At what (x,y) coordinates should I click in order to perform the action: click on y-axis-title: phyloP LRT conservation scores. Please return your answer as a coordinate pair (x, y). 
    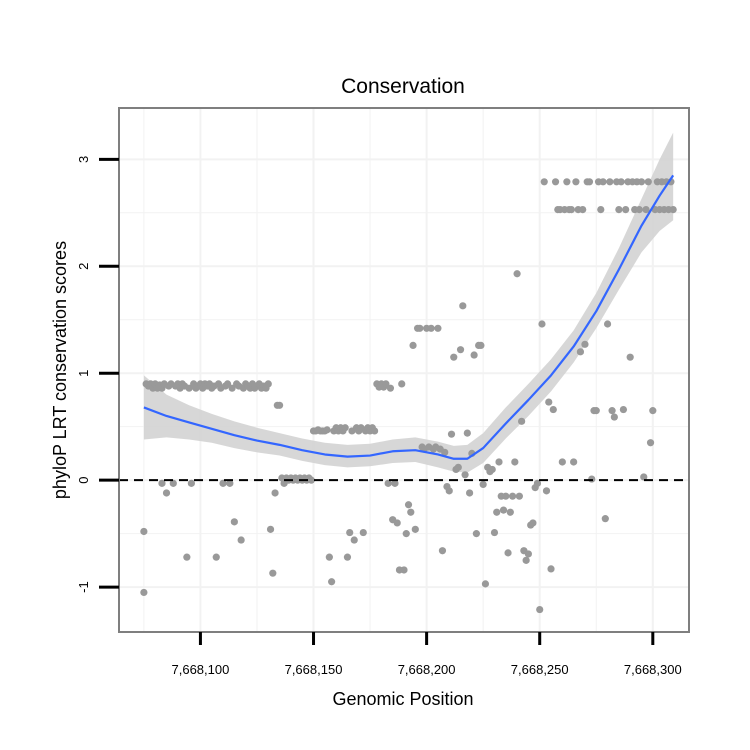
    Looking at the image, I should click on (60, 370).